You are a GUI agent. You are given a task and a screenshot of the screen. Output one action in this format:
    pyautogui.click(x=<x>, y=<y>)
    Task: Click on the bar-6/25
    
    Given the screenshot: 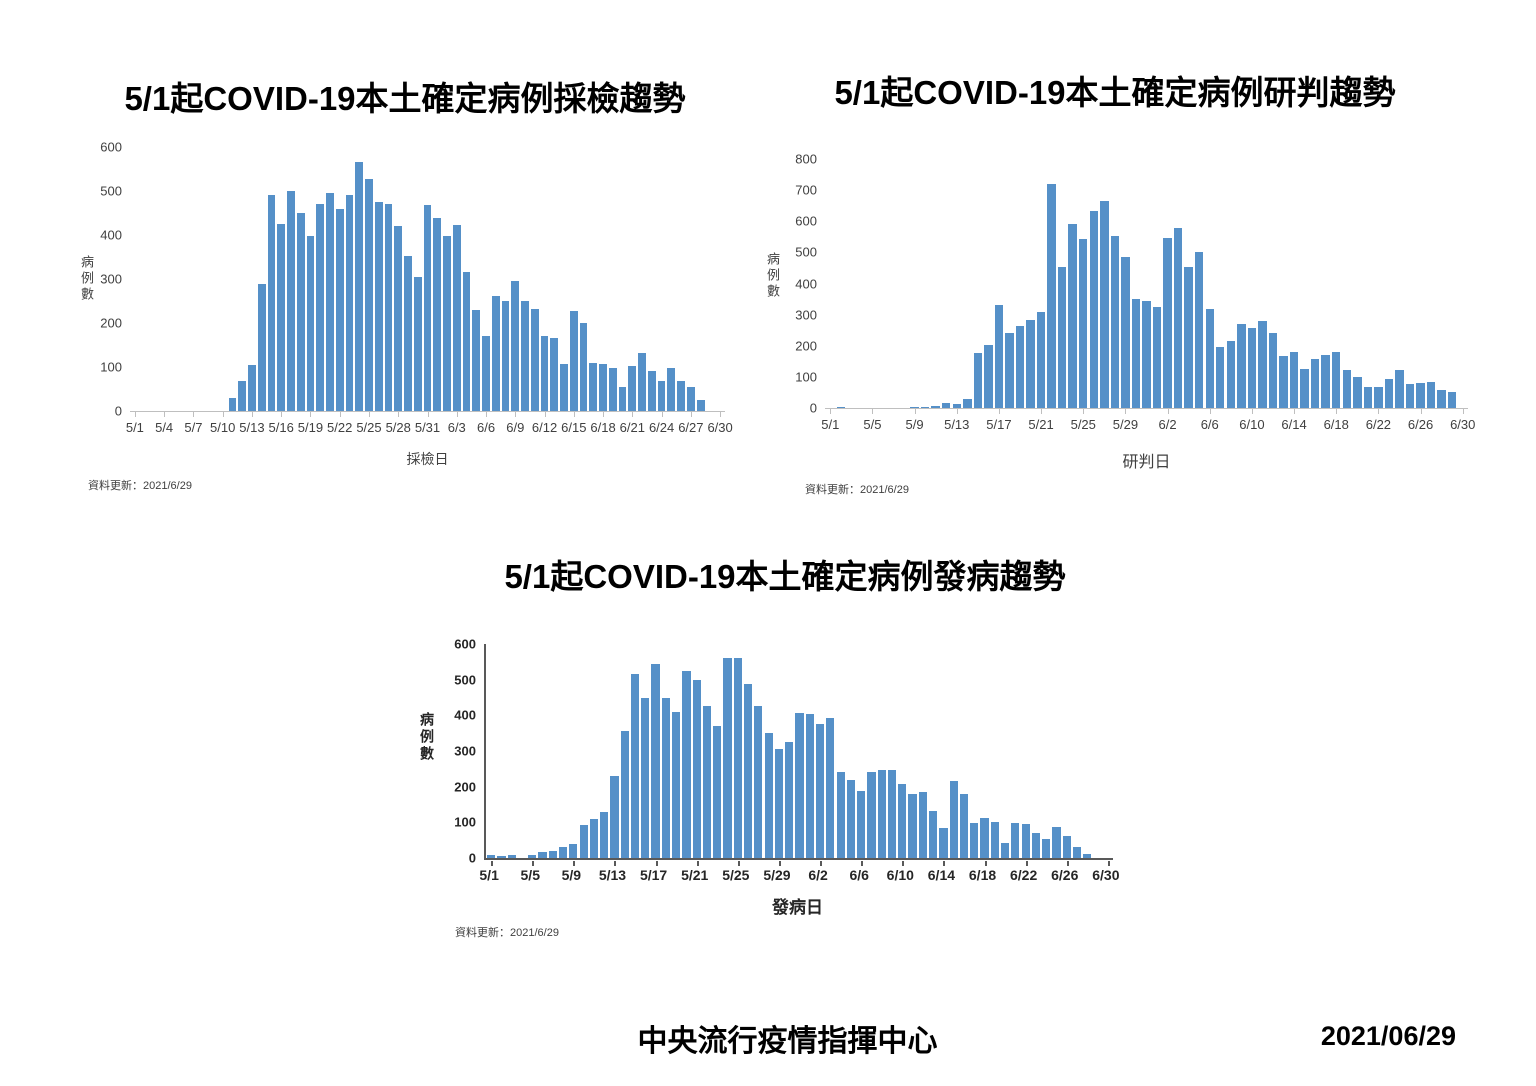 What is the action you would take?
    pyautogui.click(x=1056, y=842)
    